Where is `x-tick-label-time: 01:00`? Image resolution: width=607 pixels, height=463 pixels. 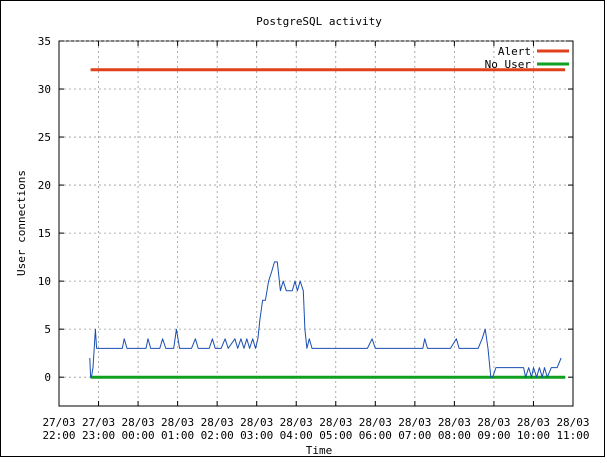
x-tick-label-time: 01:00 is located at coordinates (177, 435).